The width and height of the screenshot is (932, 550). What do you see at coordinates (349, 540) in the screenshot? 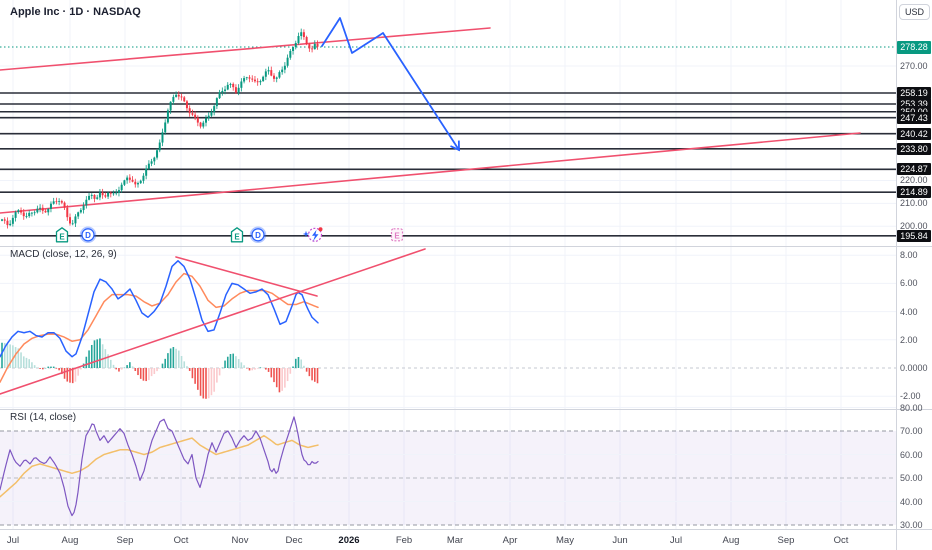
I see `time-axis-label: 2026` at bounding box center [349, 540].